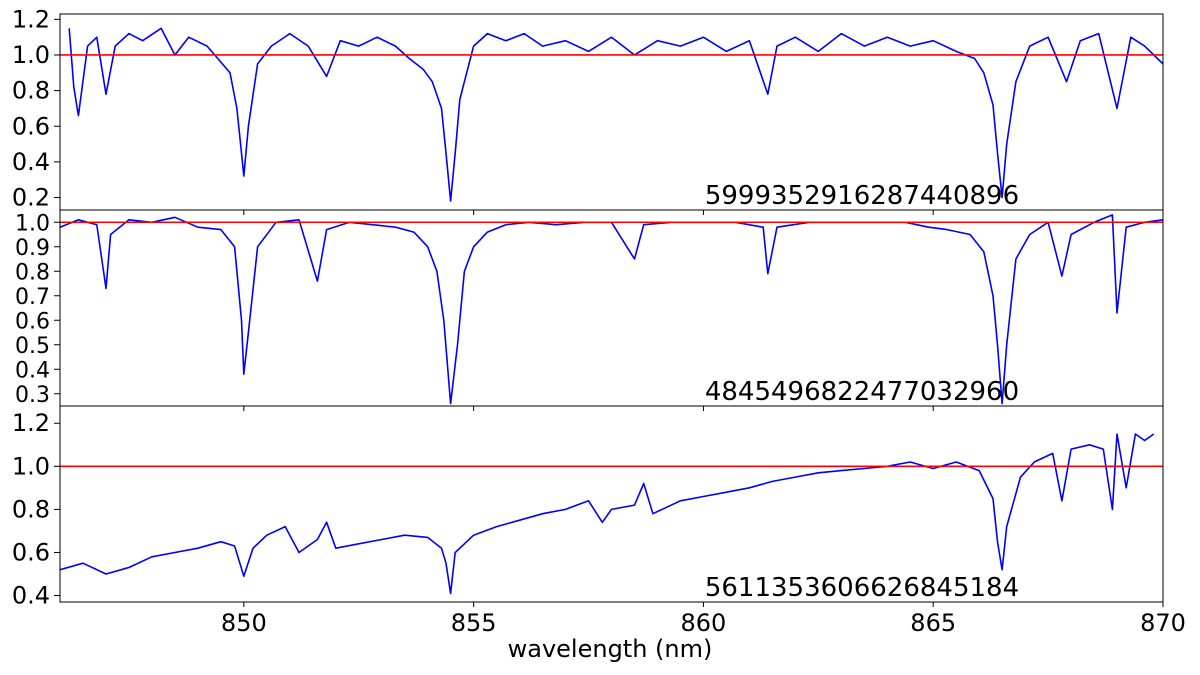 This screenshot has width=1200, height=675. I want to click on y-tick-label: 0.3, so click(32, 395).